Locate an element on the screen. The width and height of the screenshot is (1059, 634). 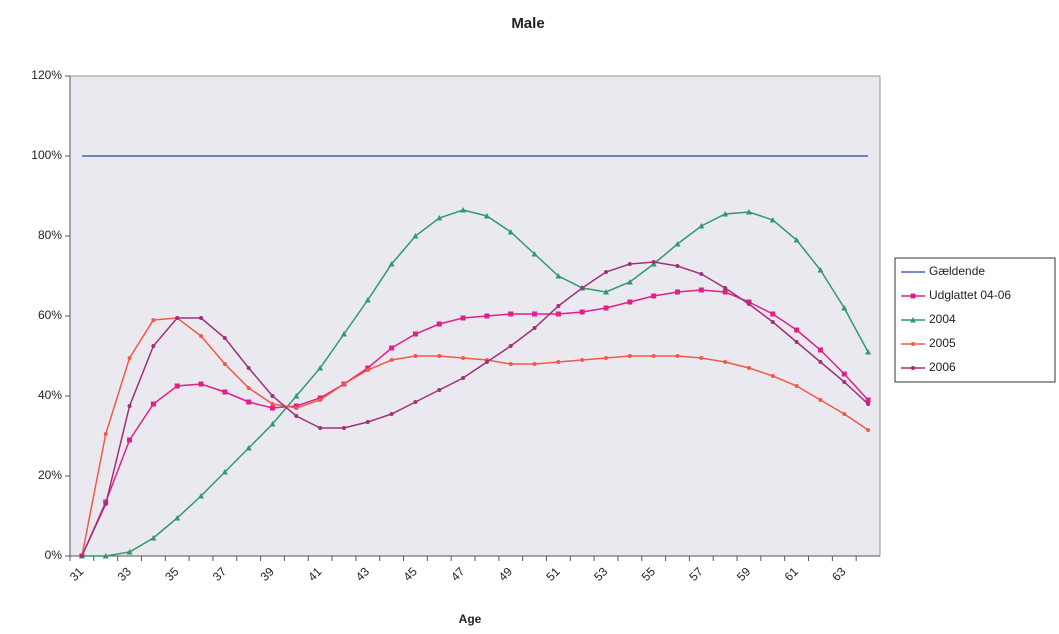
y-tick-label: 60% is located at coordinates (50, 315).